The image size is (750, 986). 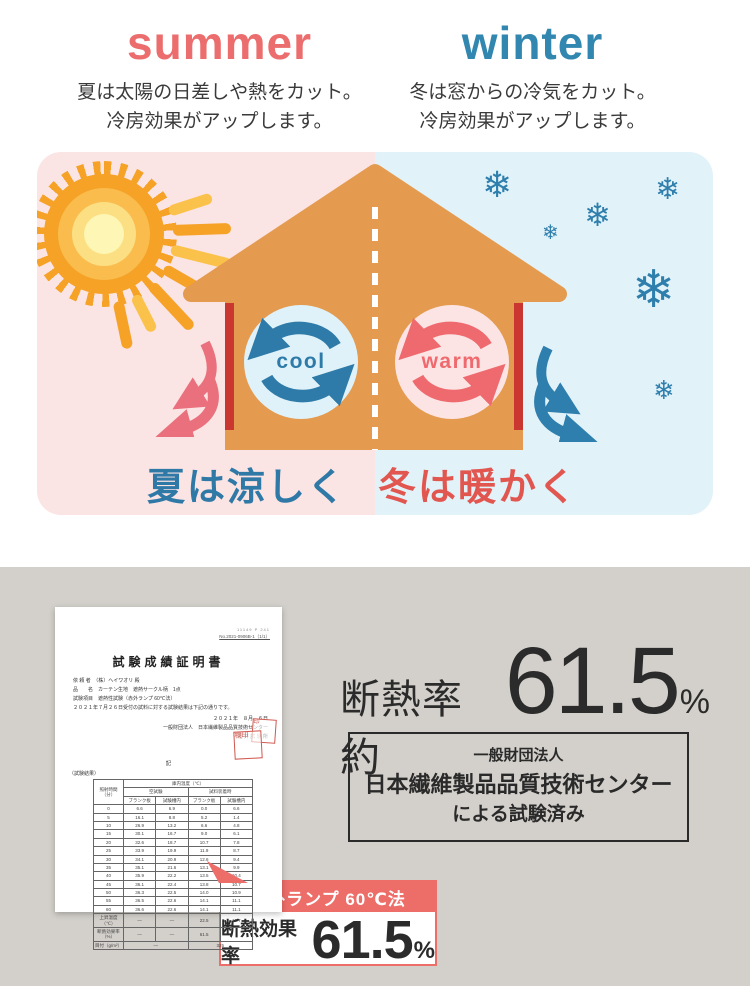 I want to click on table-cell: 50, so click(x=108, y=893).